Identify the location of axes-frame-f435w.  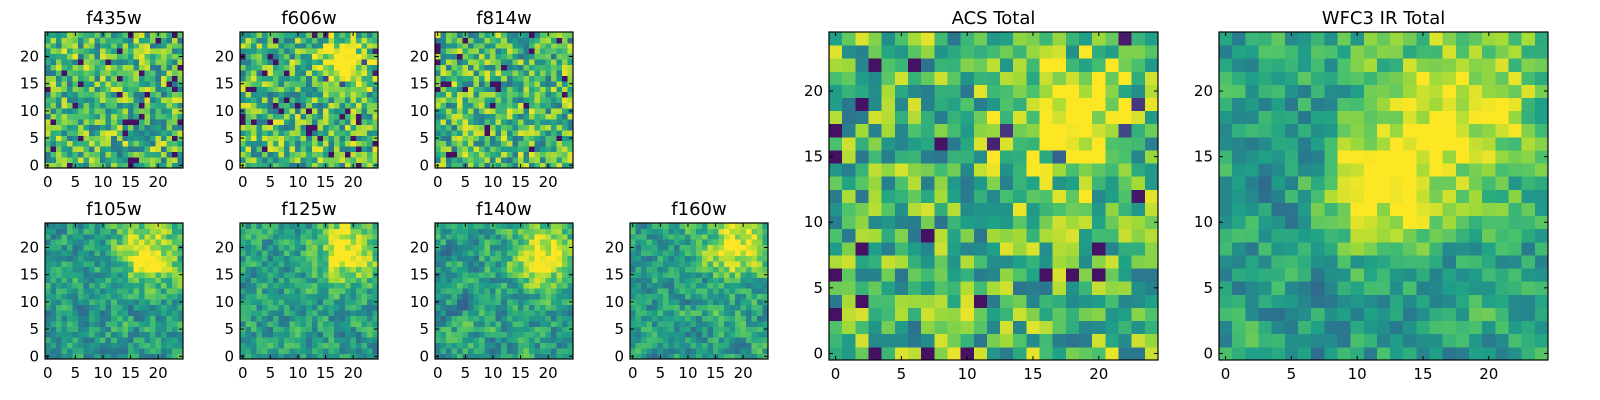
(114, 100).